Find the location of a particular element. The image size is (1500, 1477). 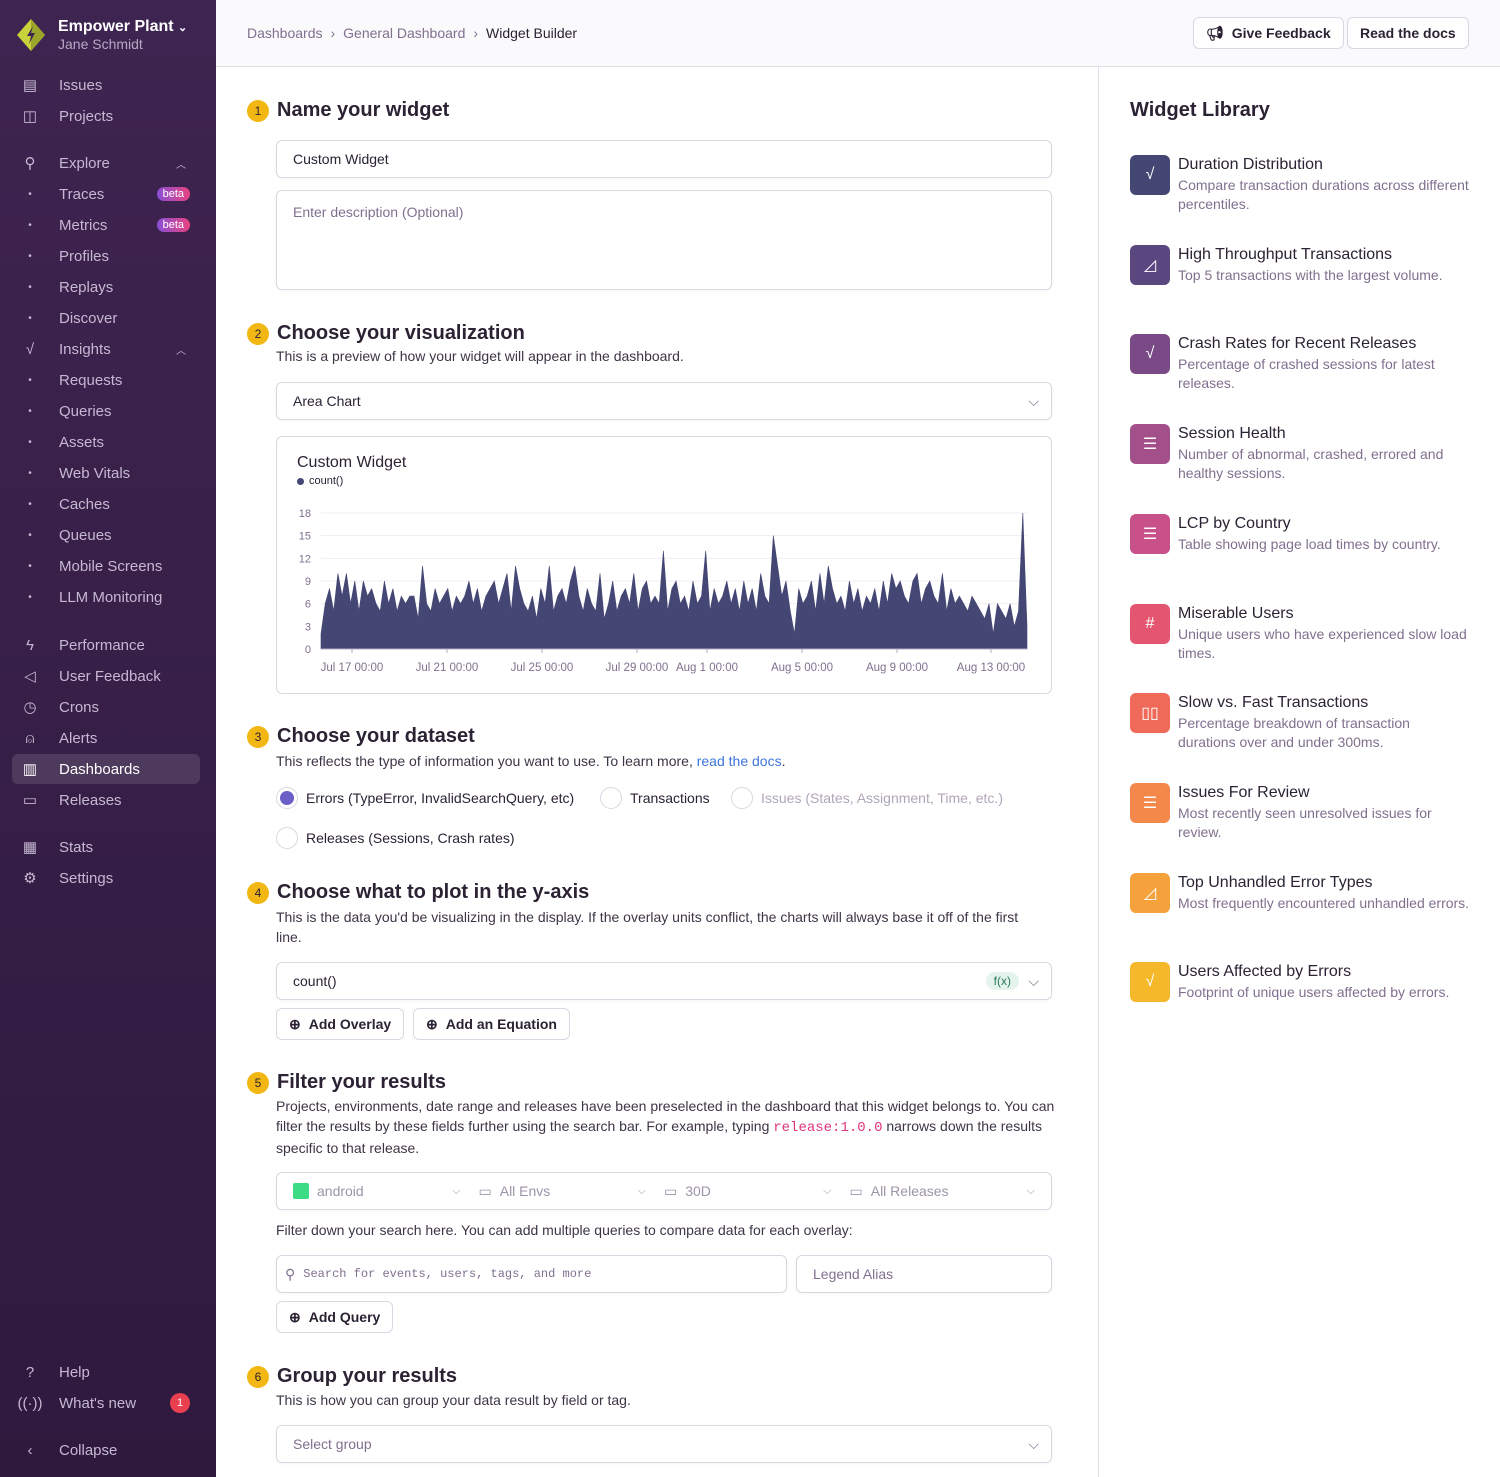

beta-badge: beta is located at coordinates (173, 225).